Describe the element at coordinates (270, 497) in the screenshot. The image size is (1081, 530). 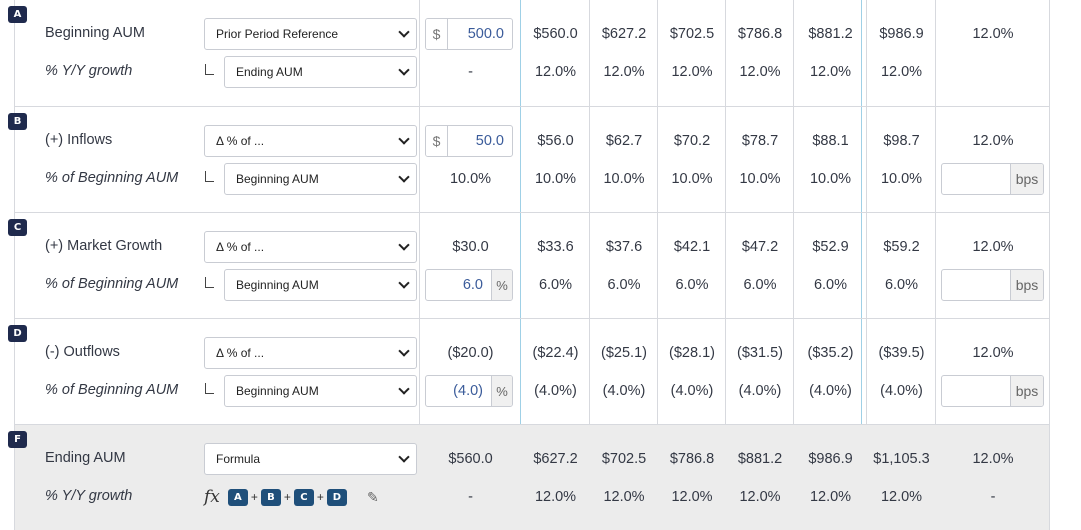
I see `formula-token: B` at that location.